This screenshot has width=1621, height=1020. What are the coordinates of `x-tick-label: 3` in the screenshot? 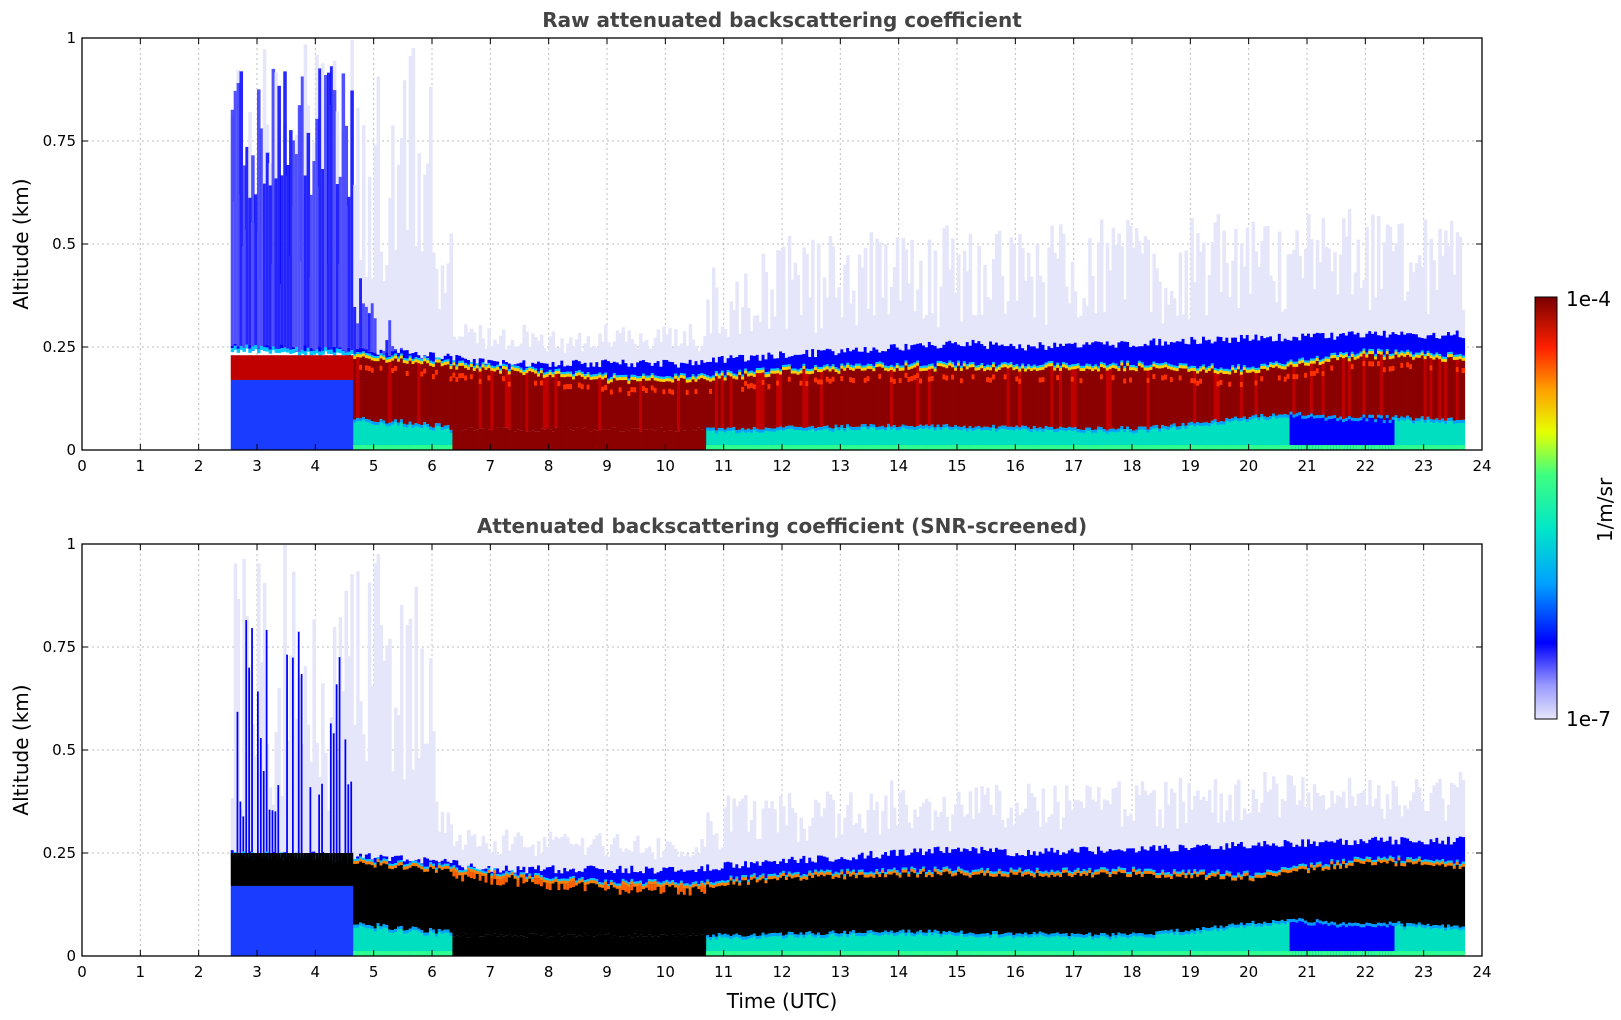 It's located at (257, 466).